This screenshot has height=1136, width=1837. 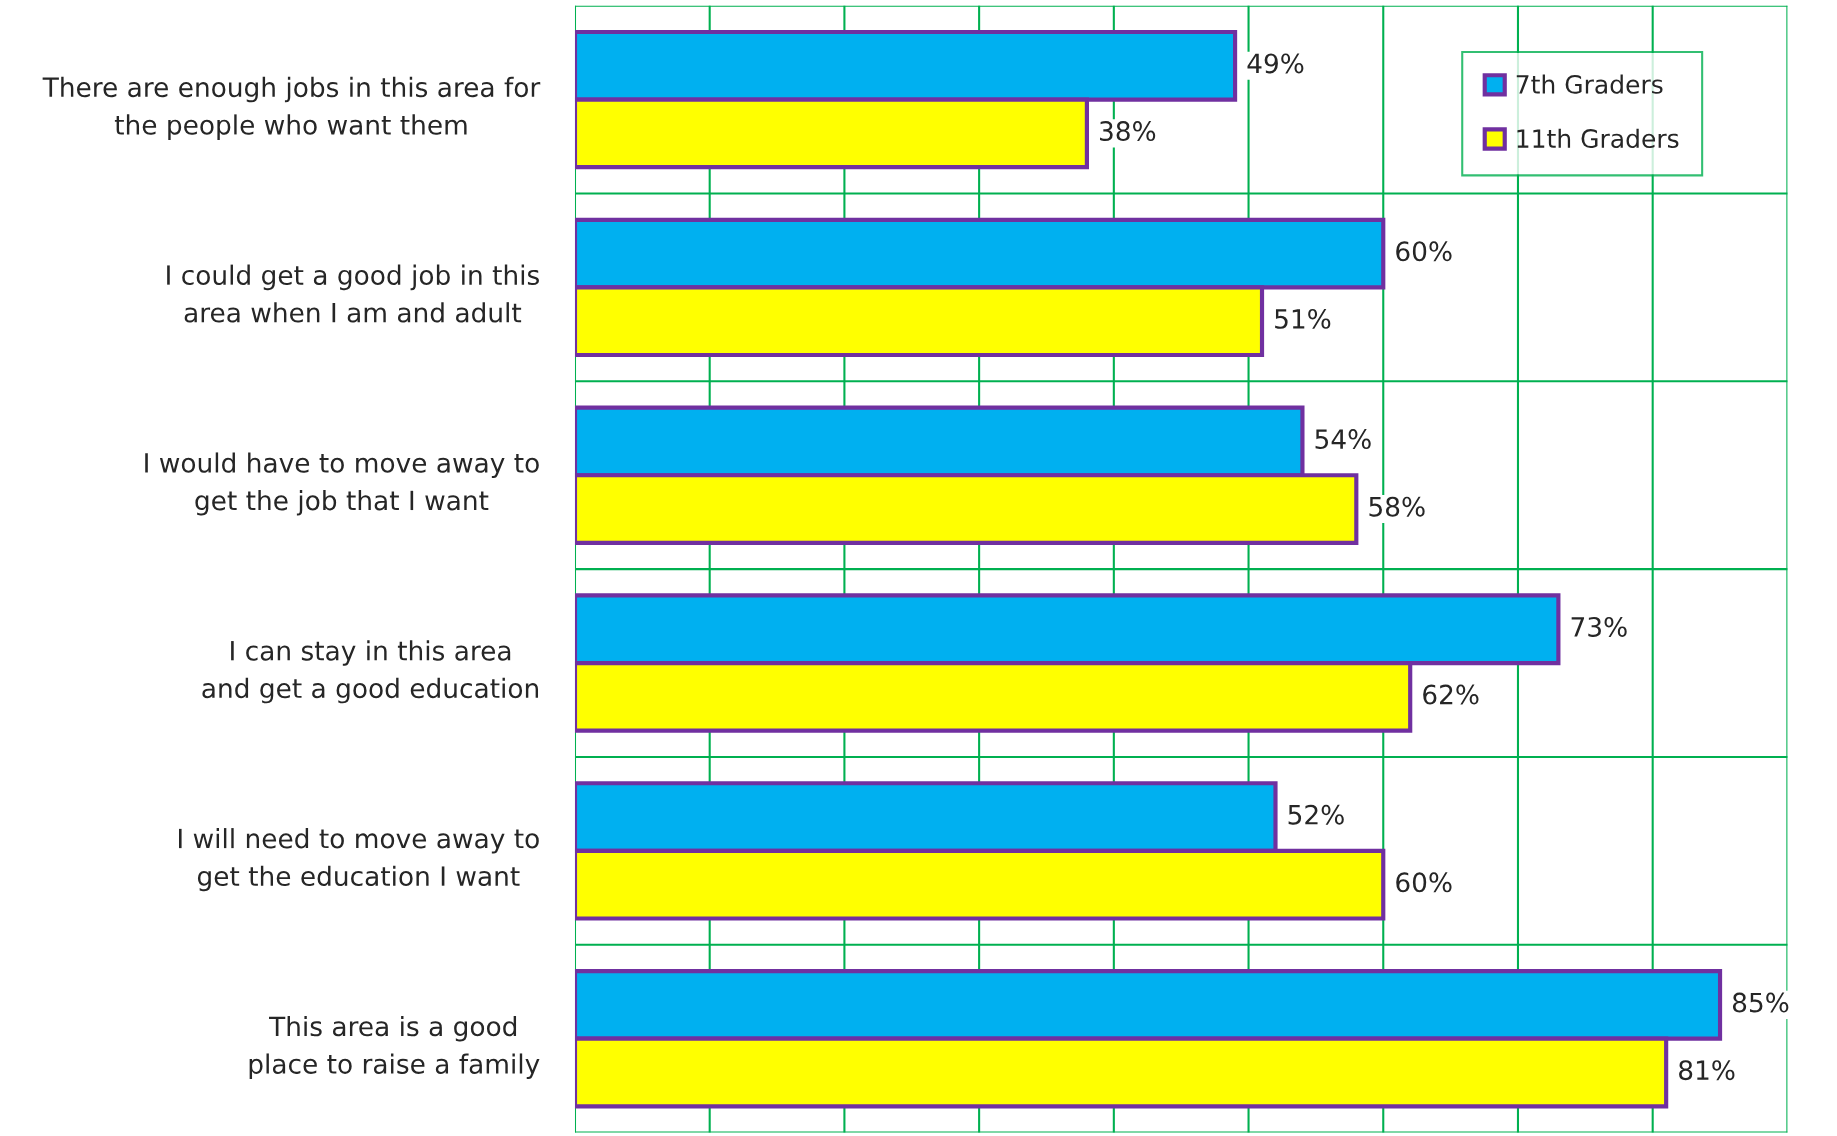 What do you see at coordinates (1128, 131) in the screenshot?
I see `data-label: 38%` at bounding box center [1128, 131].